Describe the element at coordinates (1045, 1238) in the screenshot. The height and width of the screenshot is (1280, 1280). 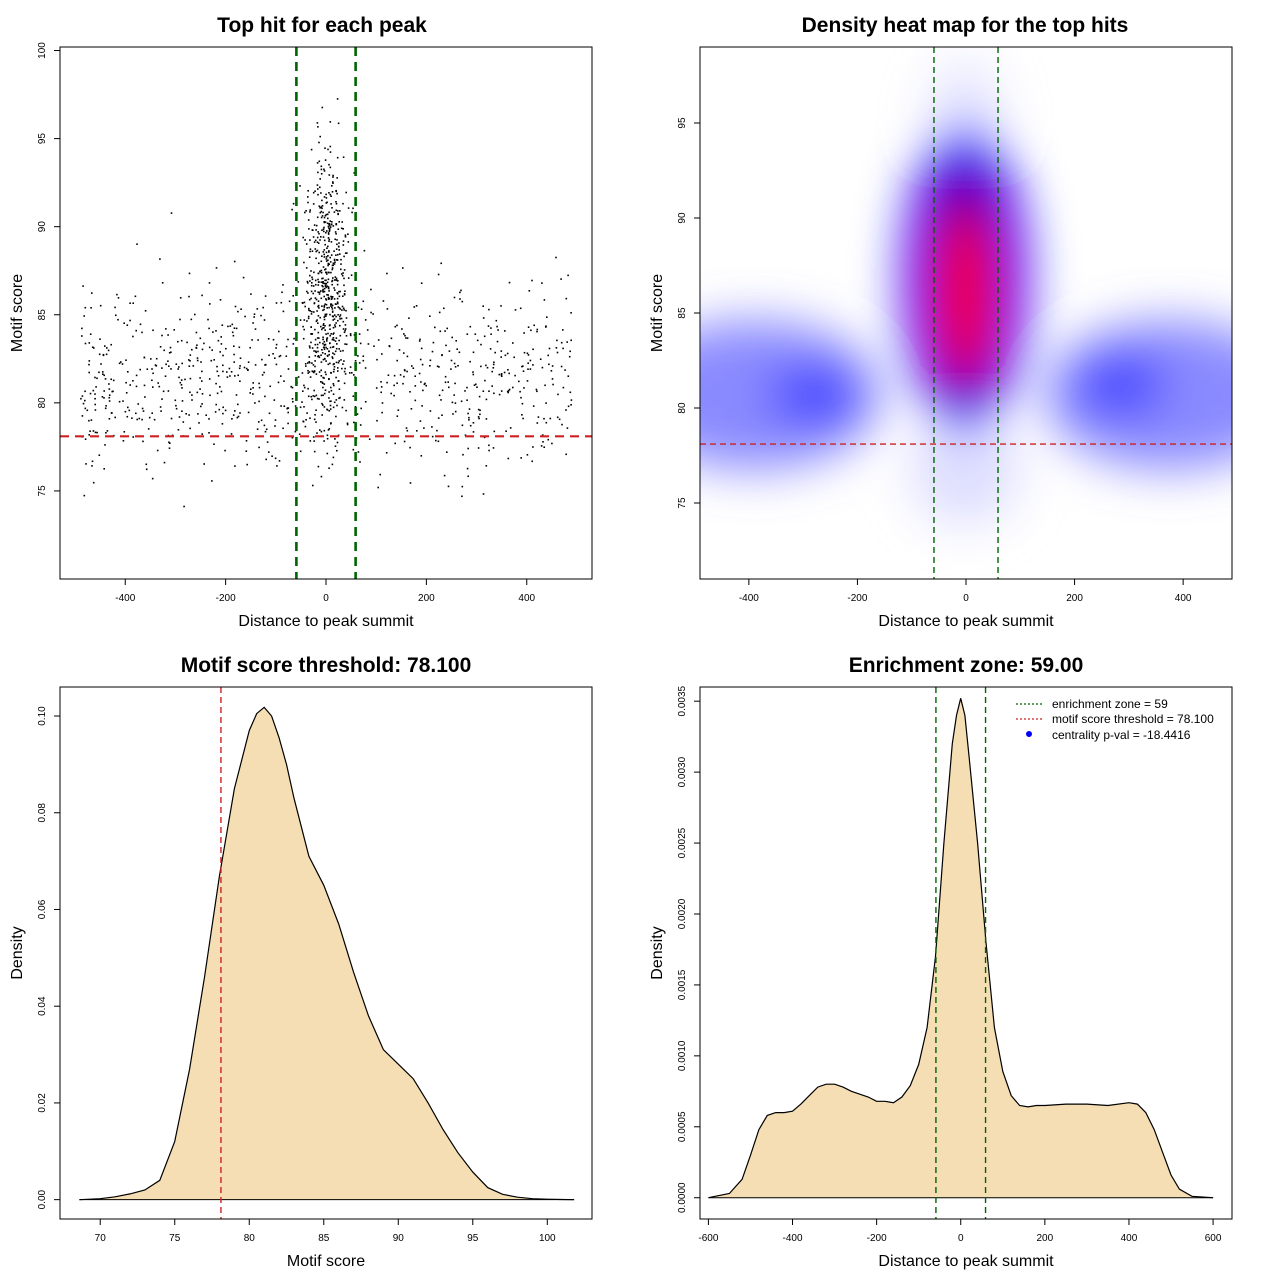
I see `distance-density-xtick-label: 200` at that location.